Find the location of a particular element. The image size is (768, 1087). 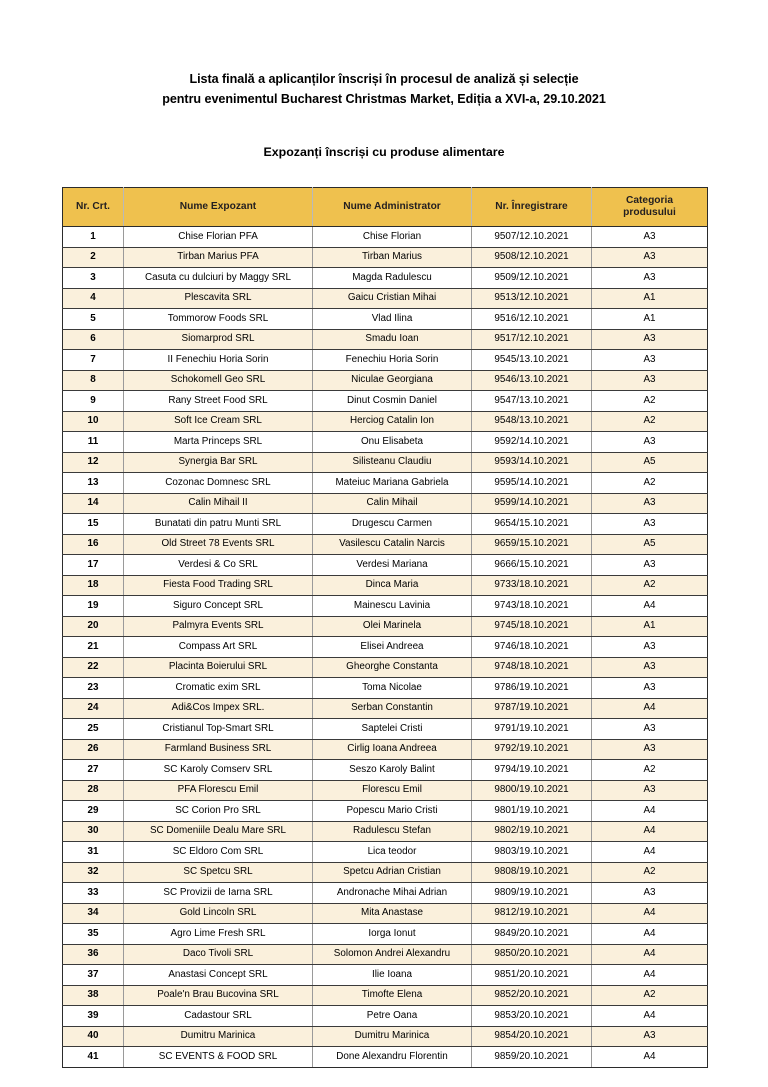

cell-nr-inregistrare: 9850/20.10.2021 is located at coordinates (531, 954).